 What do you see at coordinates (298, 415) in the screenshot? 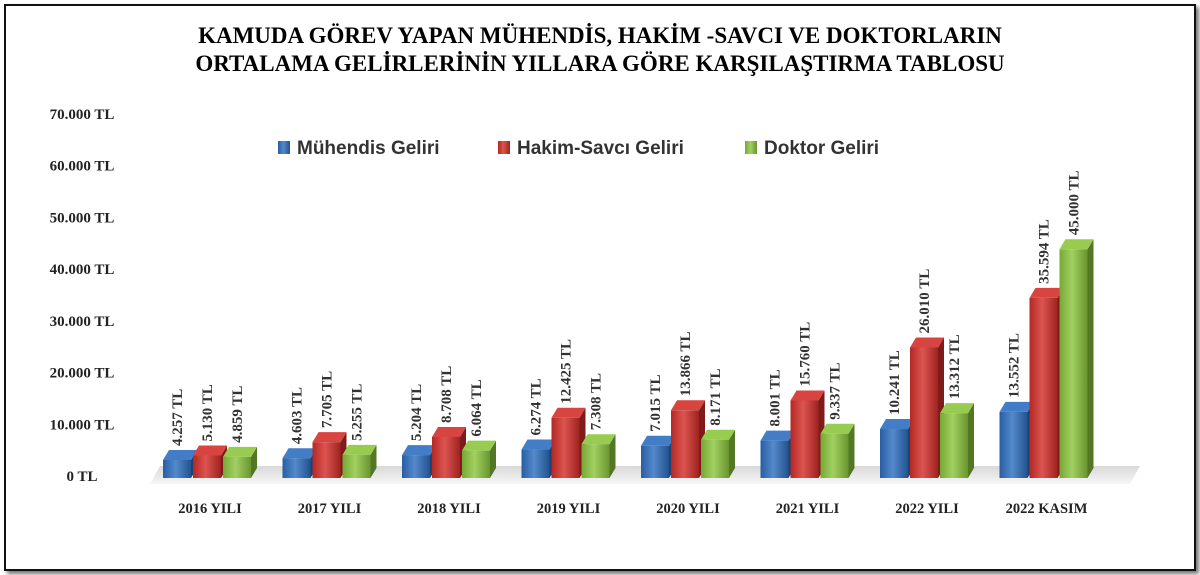
I see `data-label: 4.603 TL` at bounding box center [298, 415].